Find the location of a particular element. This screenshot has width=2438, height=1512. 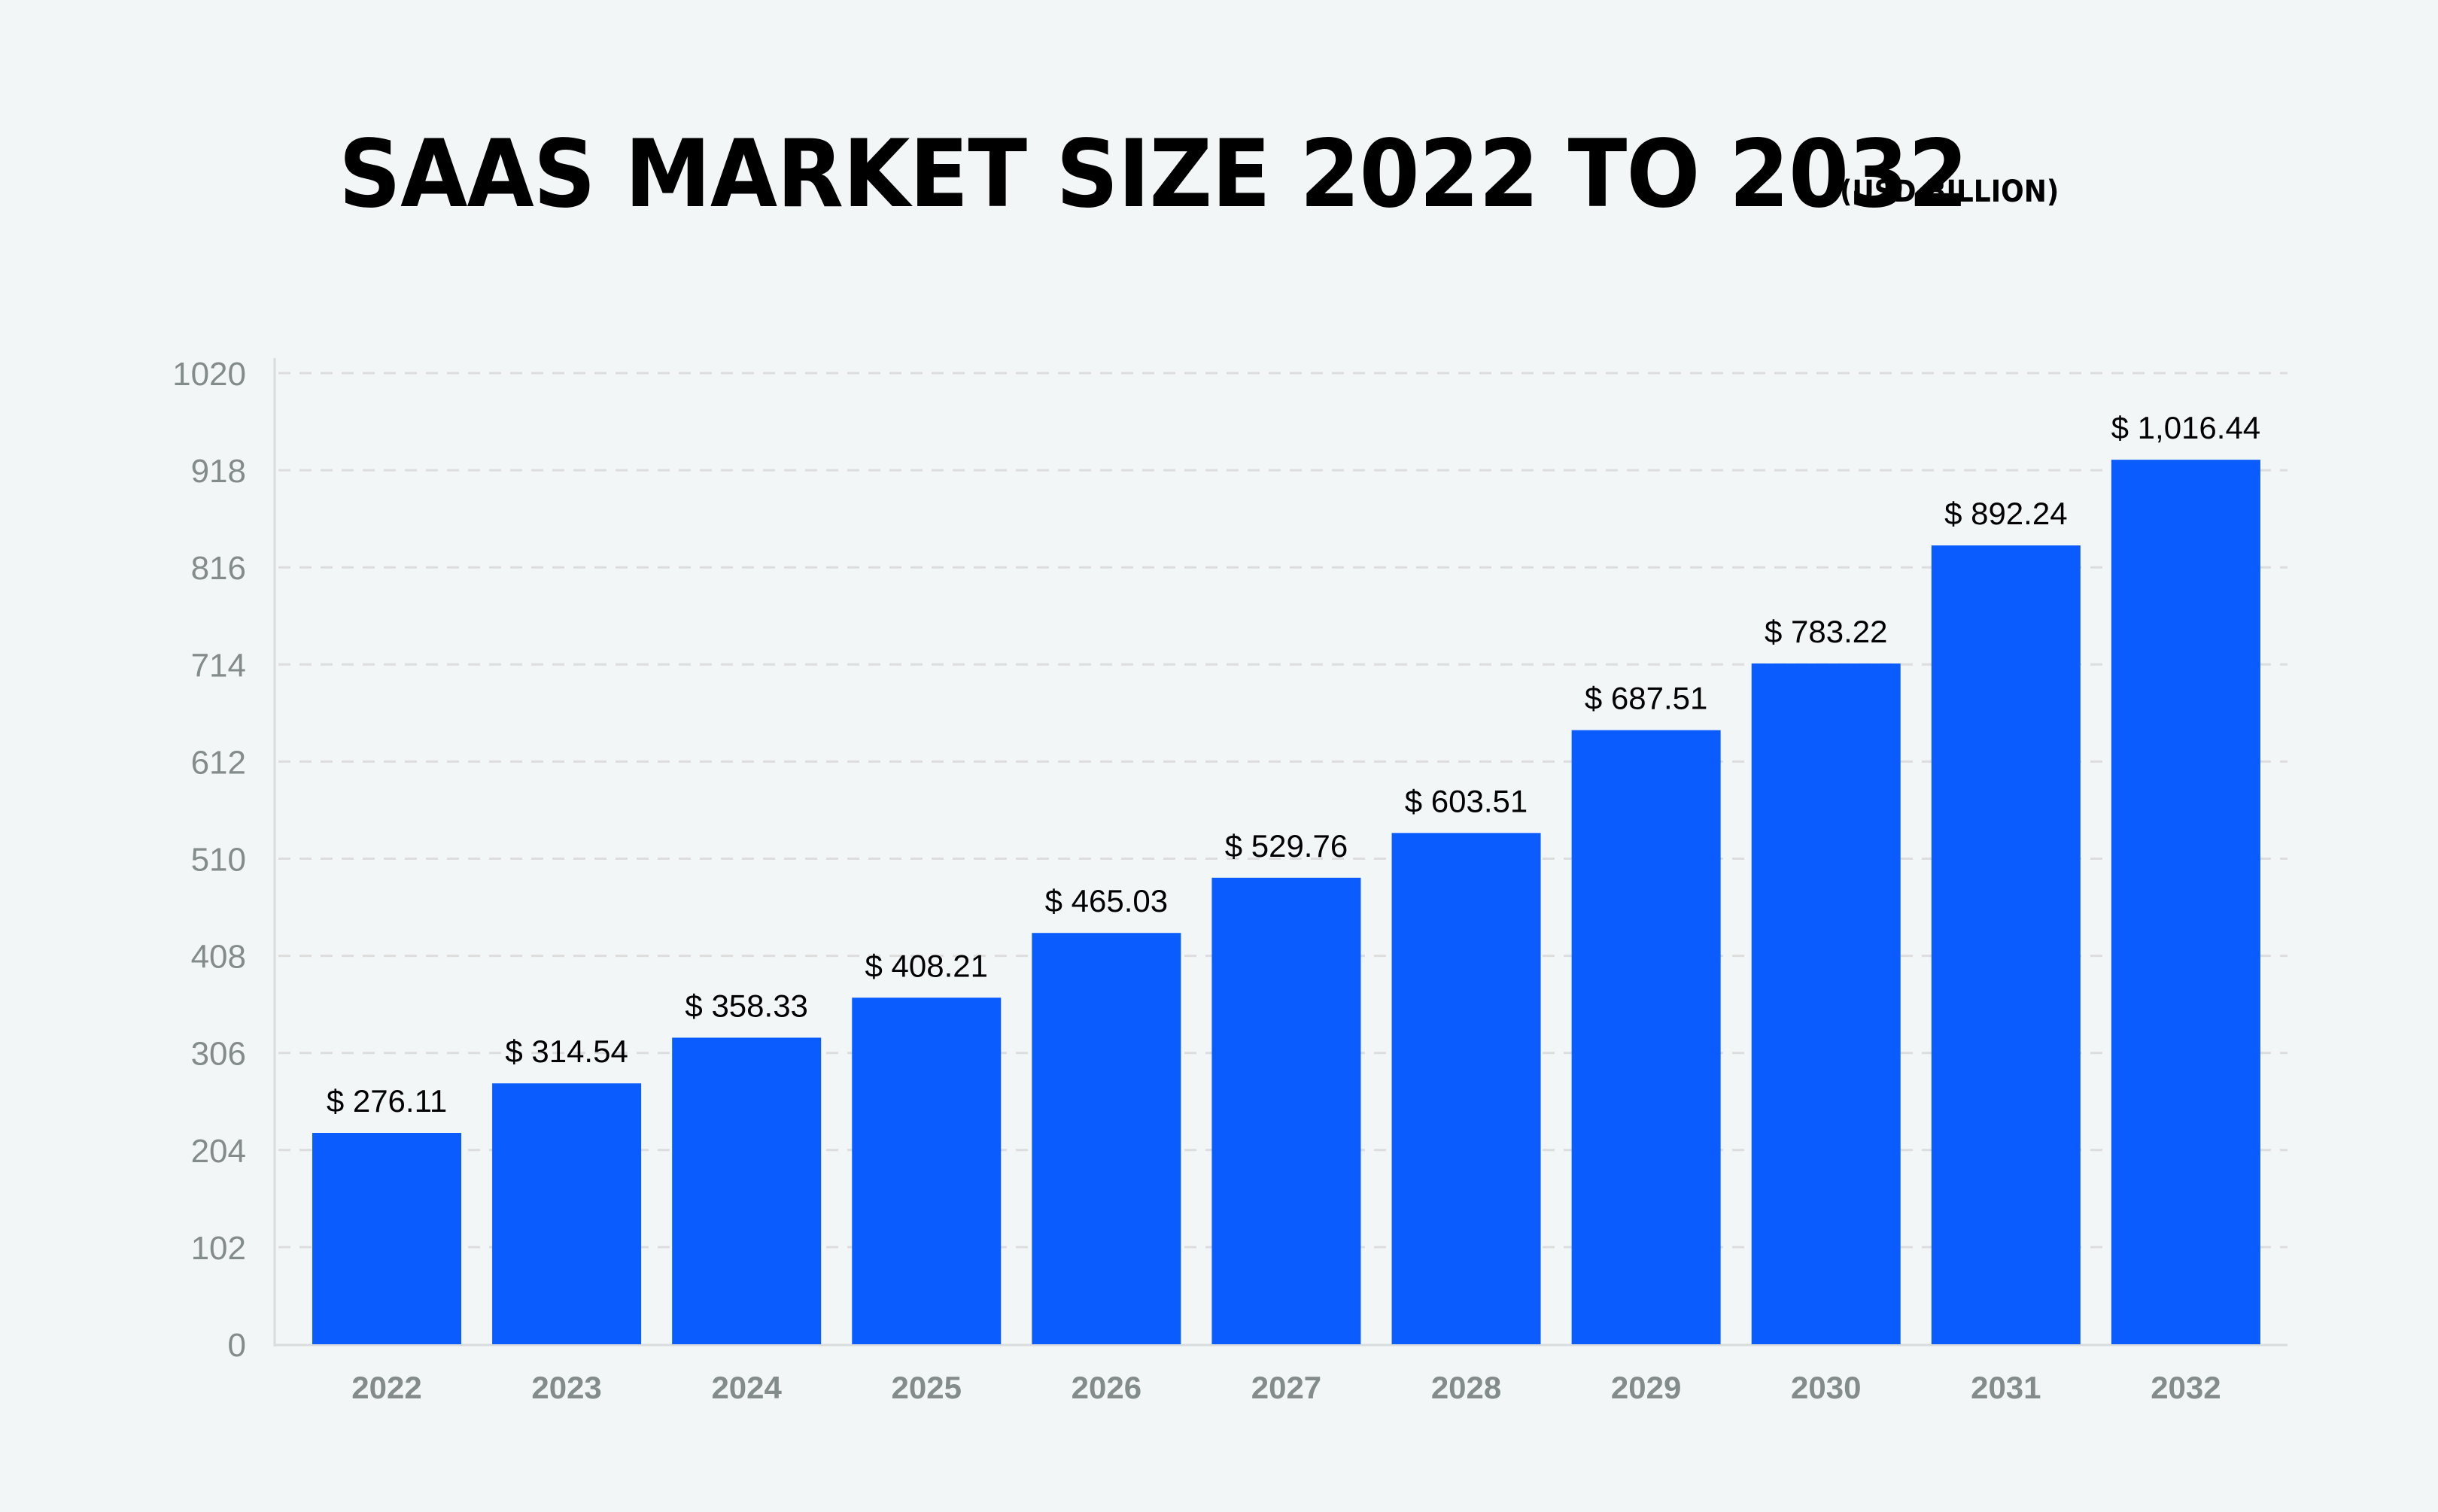

x-tick-label: 2022 is located at coordinates (386, 1387).